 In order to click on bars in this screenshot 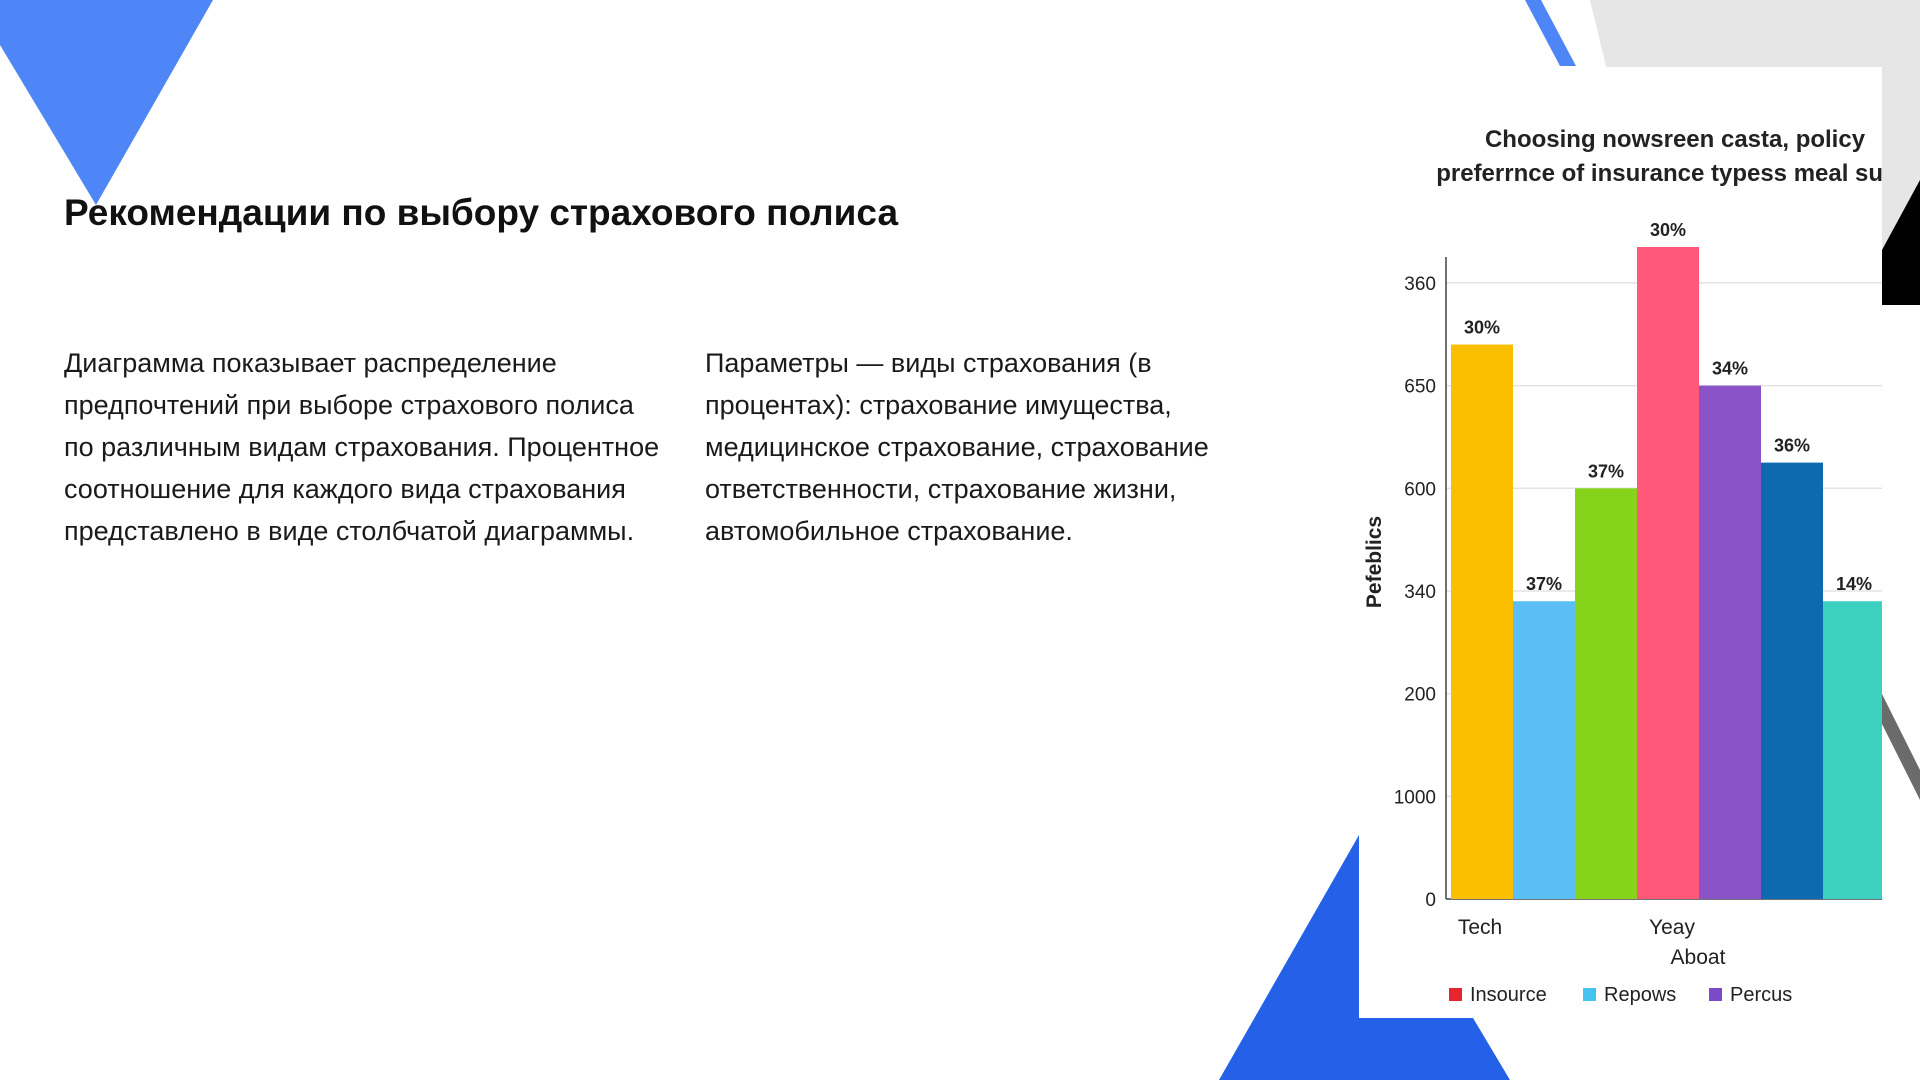, I will do `click(1666, 573)`.